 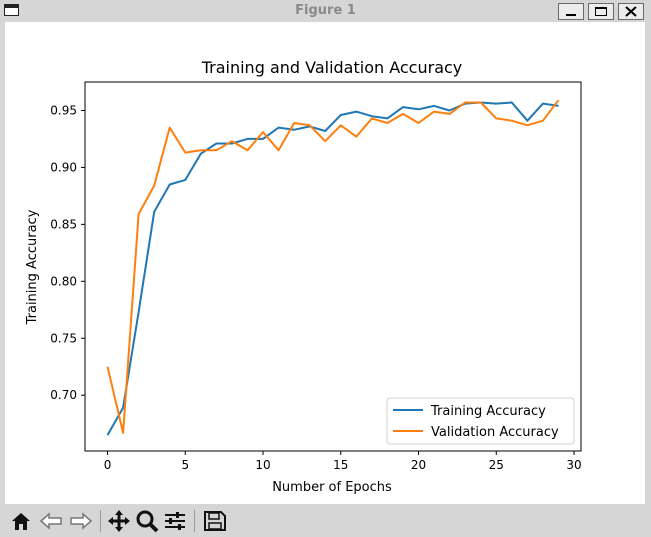 I want to click on save-button, so click(x=215, y=521).